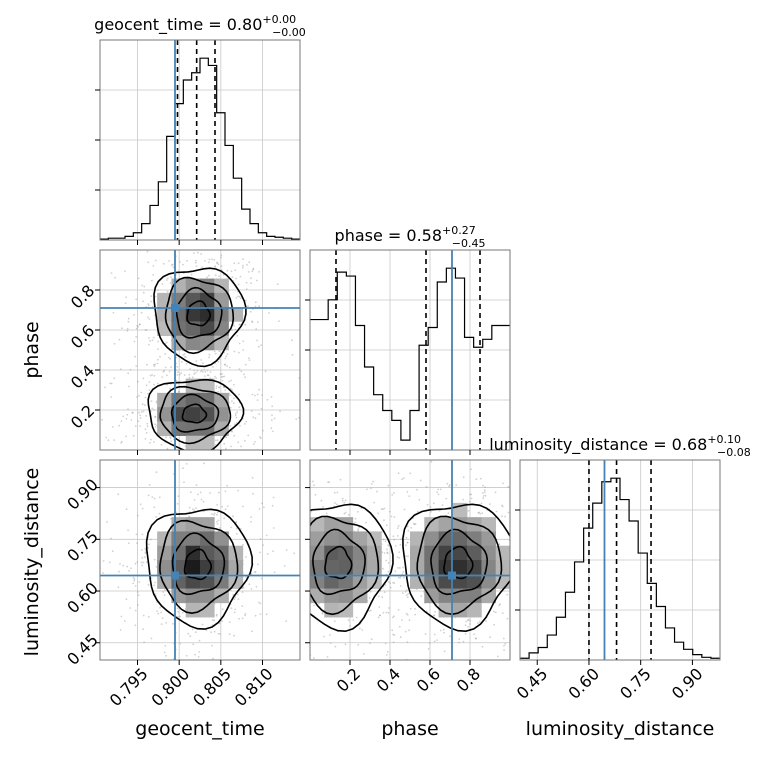  I want to click on panel-luminosity-distance-vs-geocent-time, so click(200, 561).